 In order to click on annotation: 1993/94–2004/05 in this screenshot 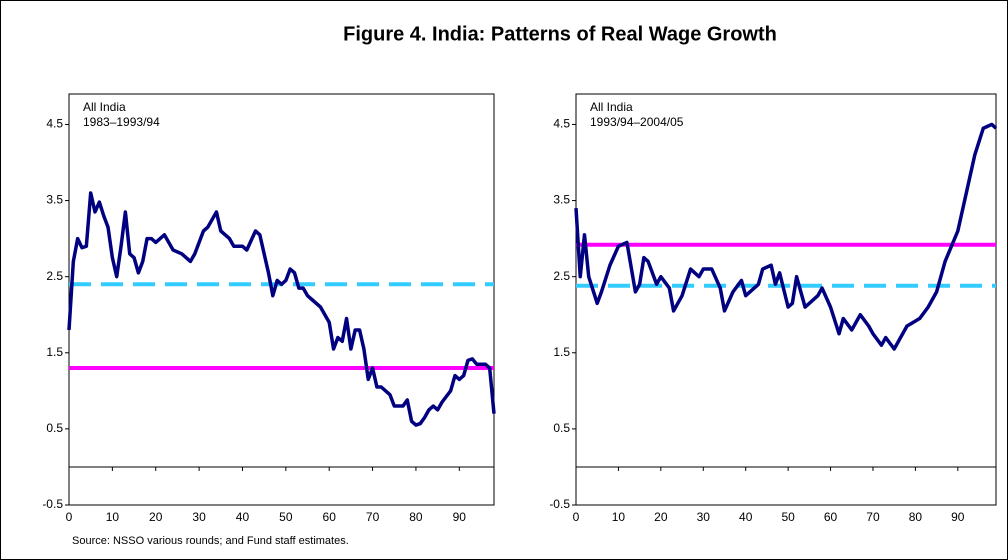, I will do `click(637, 122)`.